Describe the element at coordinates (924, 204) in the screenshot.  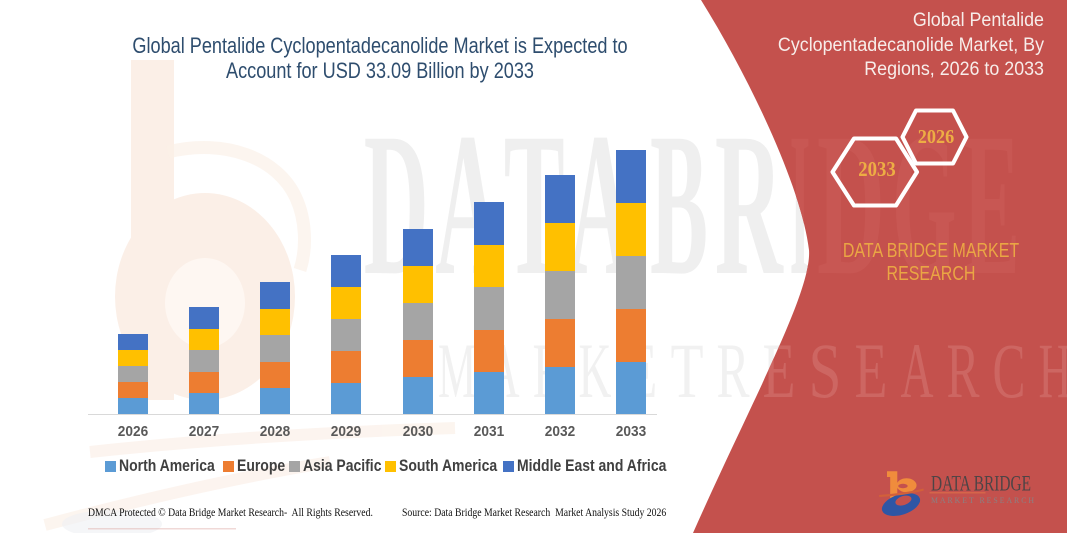
I see `svg-text: G` at that location.